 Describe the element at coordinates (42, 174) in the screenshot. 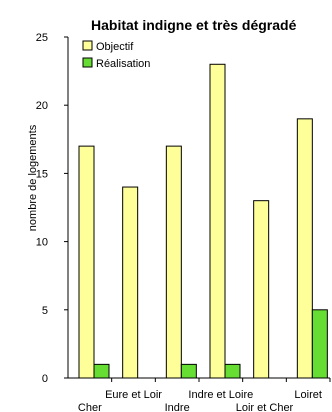

I see `y-tick-label: 15` at that location.